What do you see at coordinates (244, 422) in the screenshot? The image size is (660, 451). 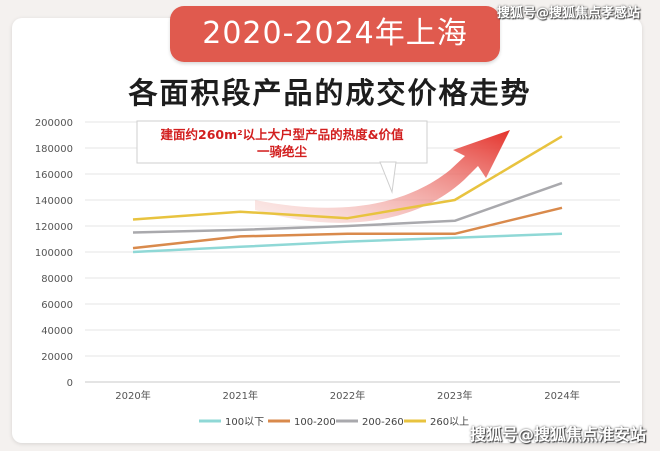 I see `legend-label: 100以下` at bounding box center [244, 422].